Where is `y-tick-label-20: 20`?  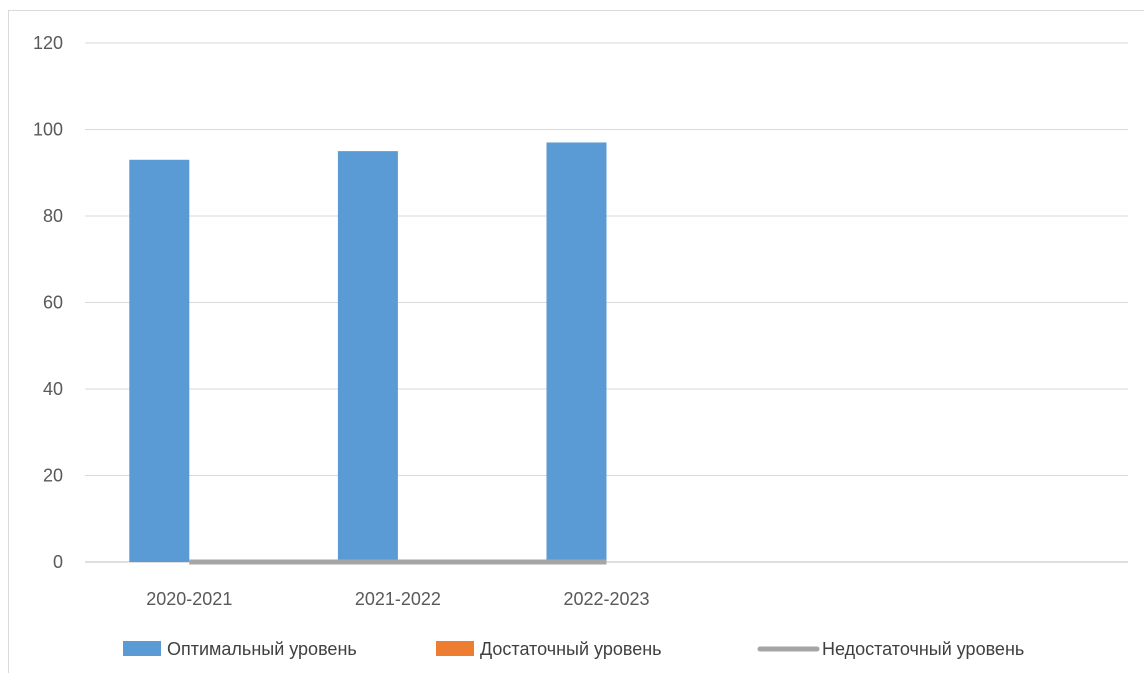
y-tick-label-20: 20 is located at coordinates (53, 476).